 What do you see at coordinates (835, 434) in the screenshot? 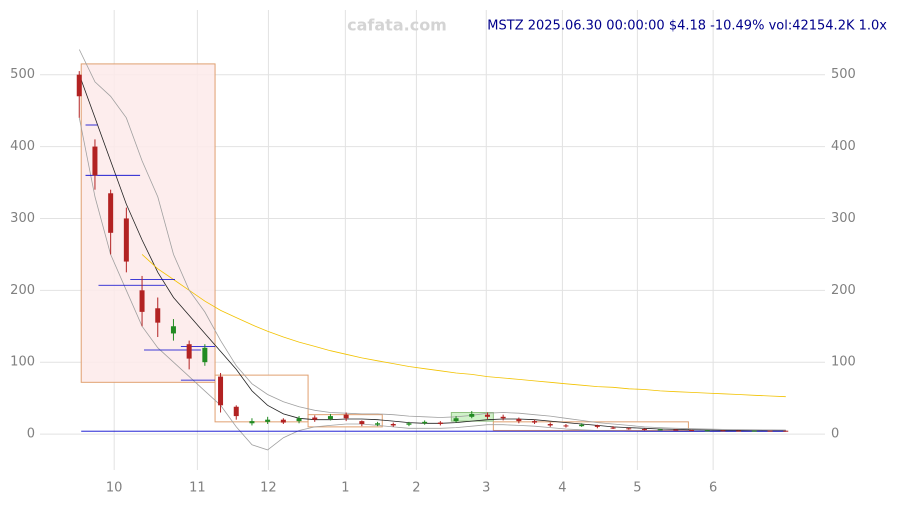
I see `y-tick-label-right: 0` at bounding box center [835, 434].